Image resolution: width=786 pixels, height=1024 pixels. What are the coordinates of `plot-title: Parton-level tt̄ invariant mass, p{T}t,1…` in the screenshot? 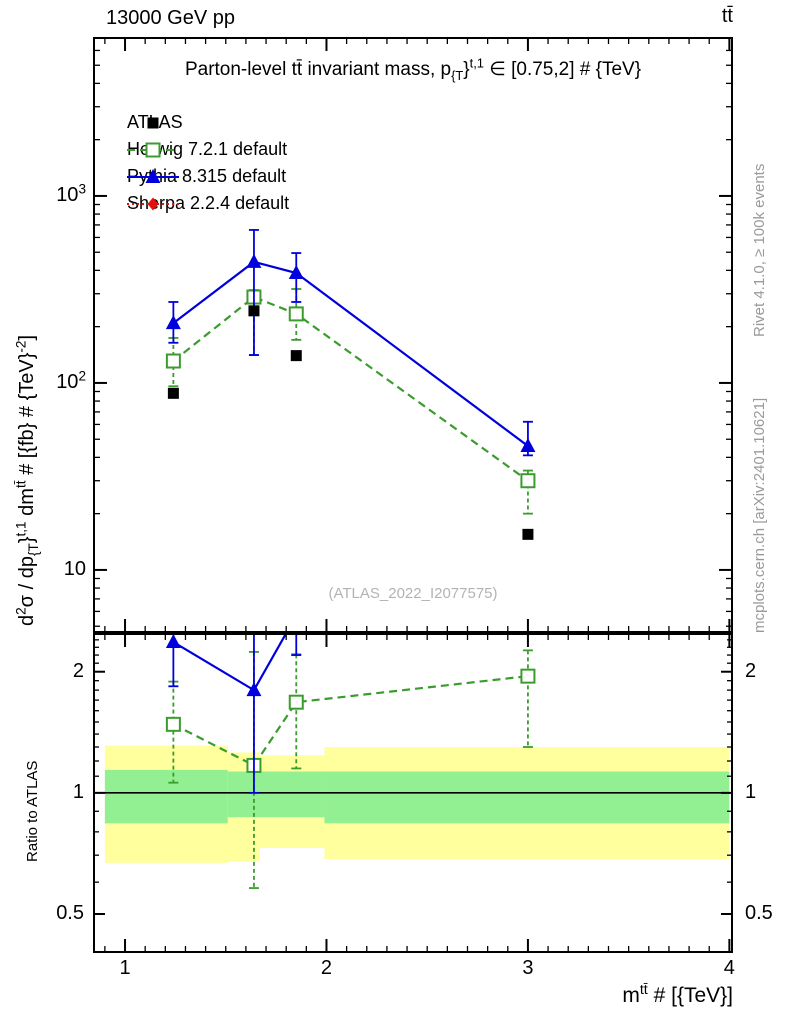 It's located at (413, 69).